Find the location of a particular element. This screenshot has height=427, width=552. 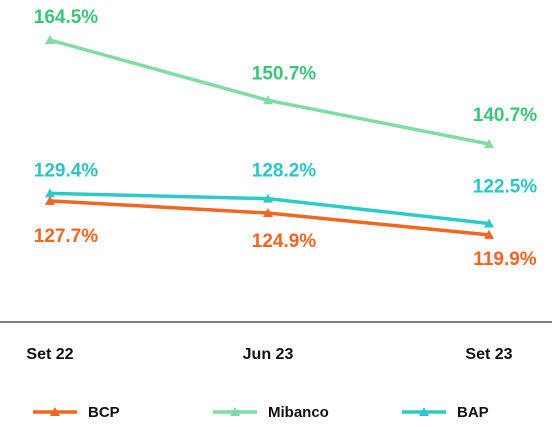

value-label: 164.5% is located at coordinates (66, 17).